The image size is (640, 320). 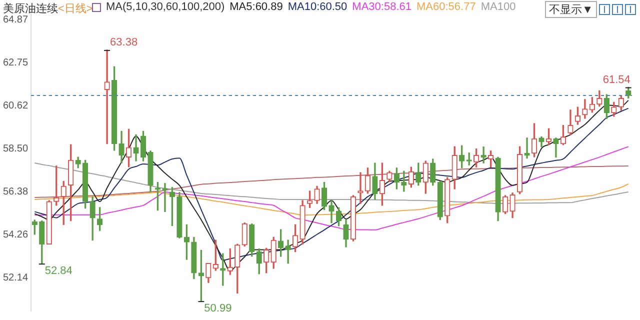 I want to click on text: MA100, so click(x=498, y=7).